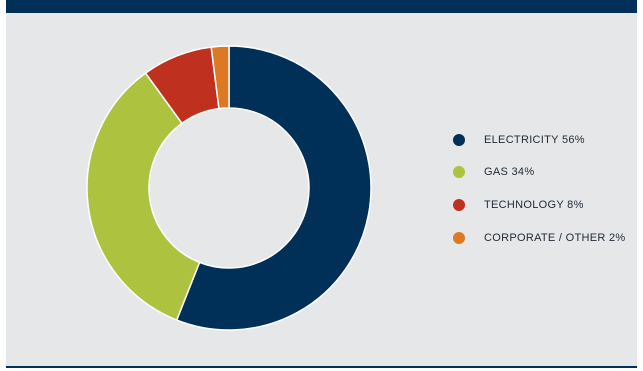 The width and height of the screenshot is (643, 371). I want to click on donut-slice-gas, so click(143, 197).